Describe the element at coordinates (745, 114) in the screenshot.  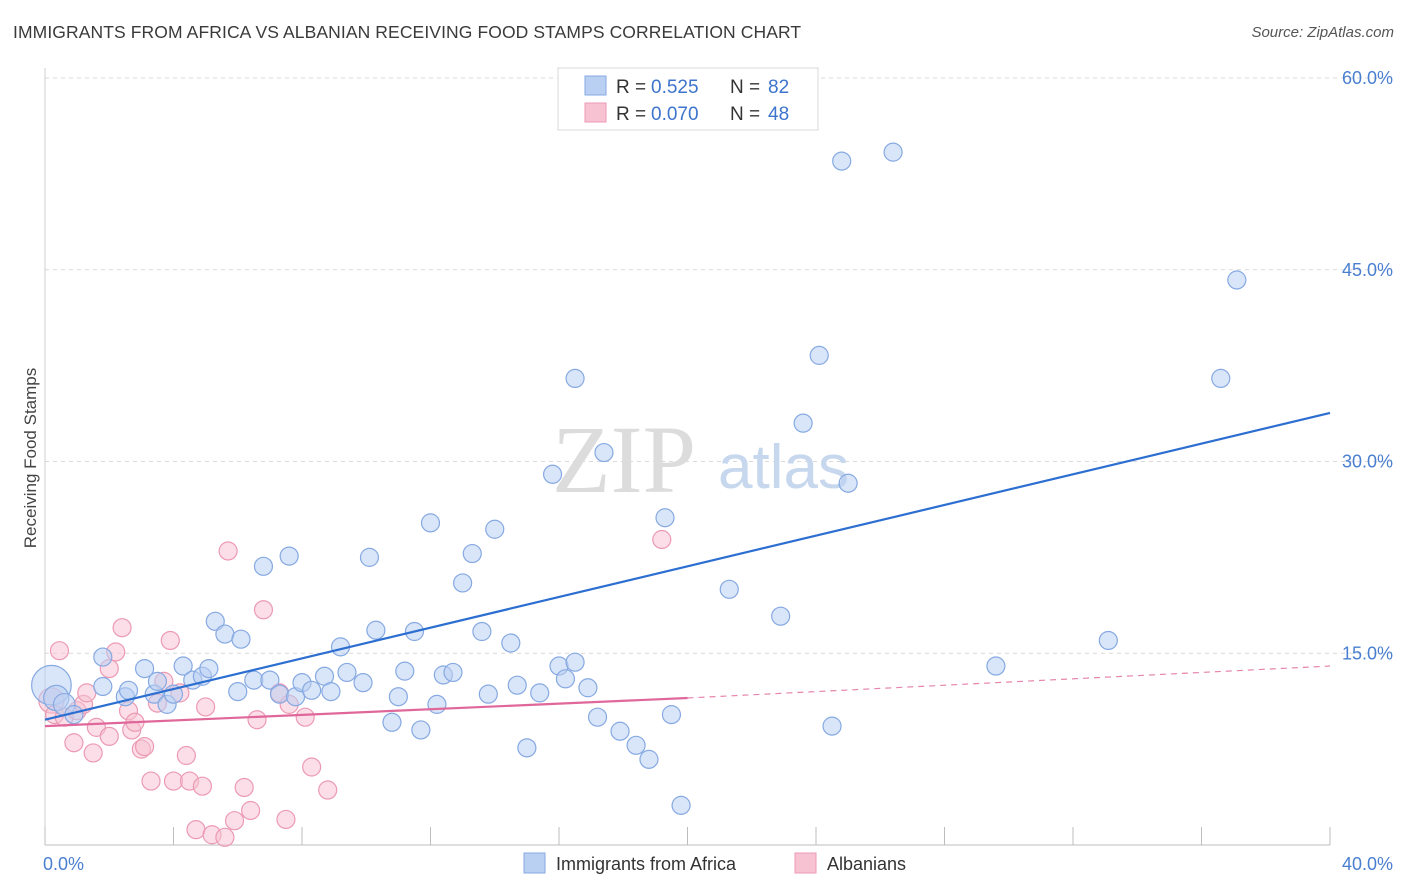
I see `legend-n-label-pink: N =` at that location.